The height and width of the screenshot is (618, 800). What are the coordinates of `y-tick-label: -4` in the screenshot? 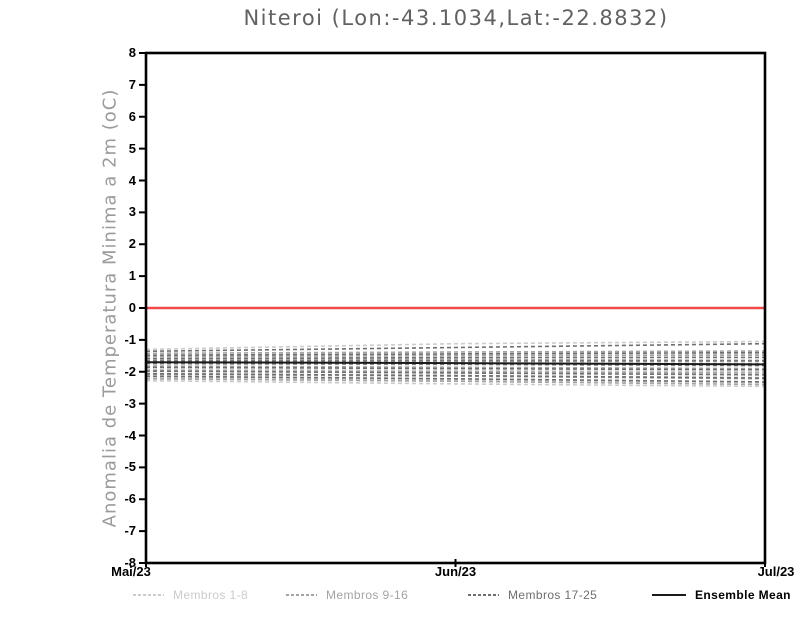 It's located at (130, 435).